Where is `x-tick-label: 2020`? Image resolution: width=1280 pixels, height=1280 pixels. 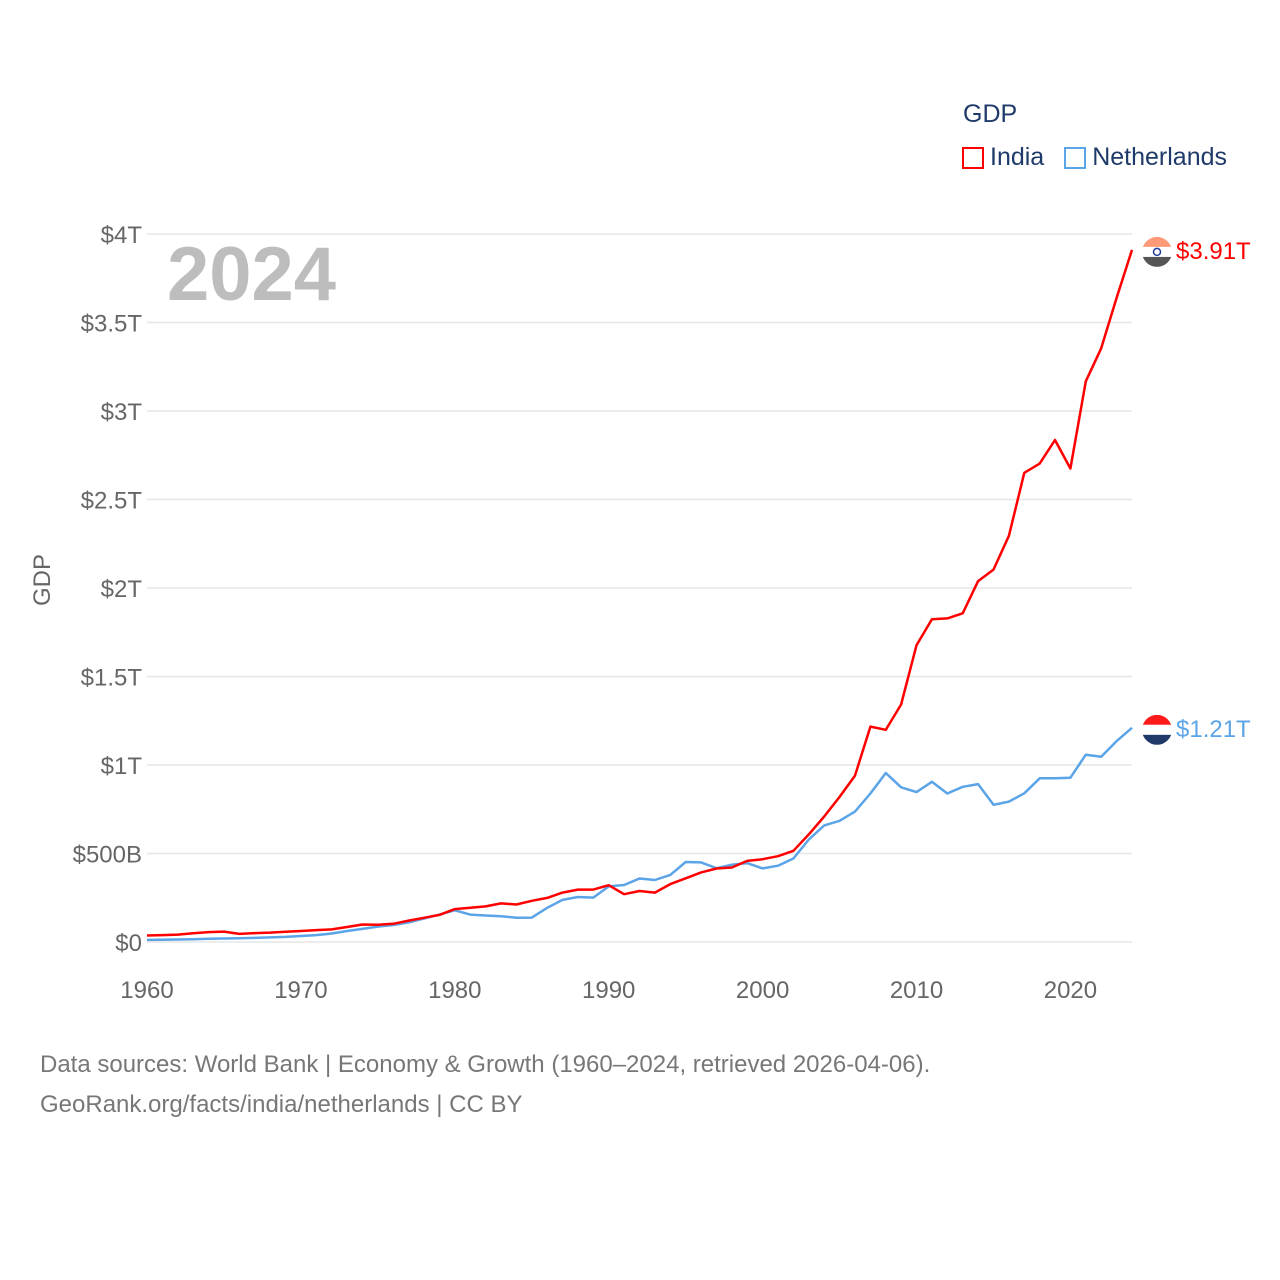 x-tick-label: 2020 is located at coordinates (1070, 990).